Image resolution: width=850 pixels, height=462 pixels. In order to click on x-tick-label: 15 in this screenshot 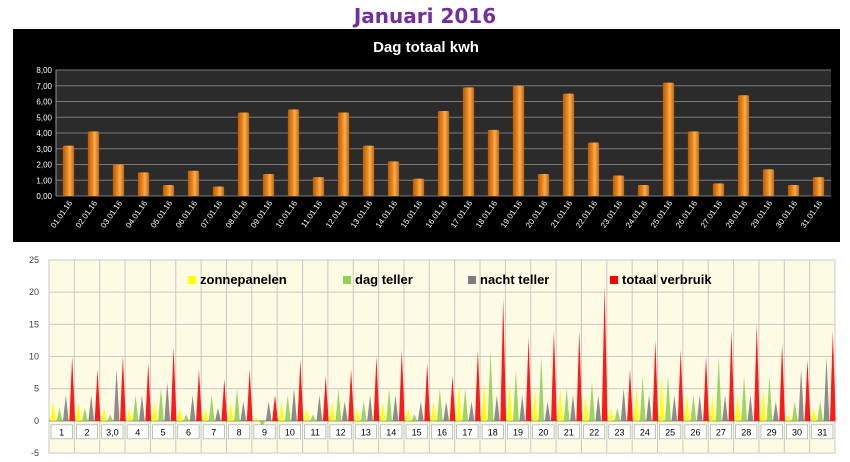, I will do `click(417, 432)`.